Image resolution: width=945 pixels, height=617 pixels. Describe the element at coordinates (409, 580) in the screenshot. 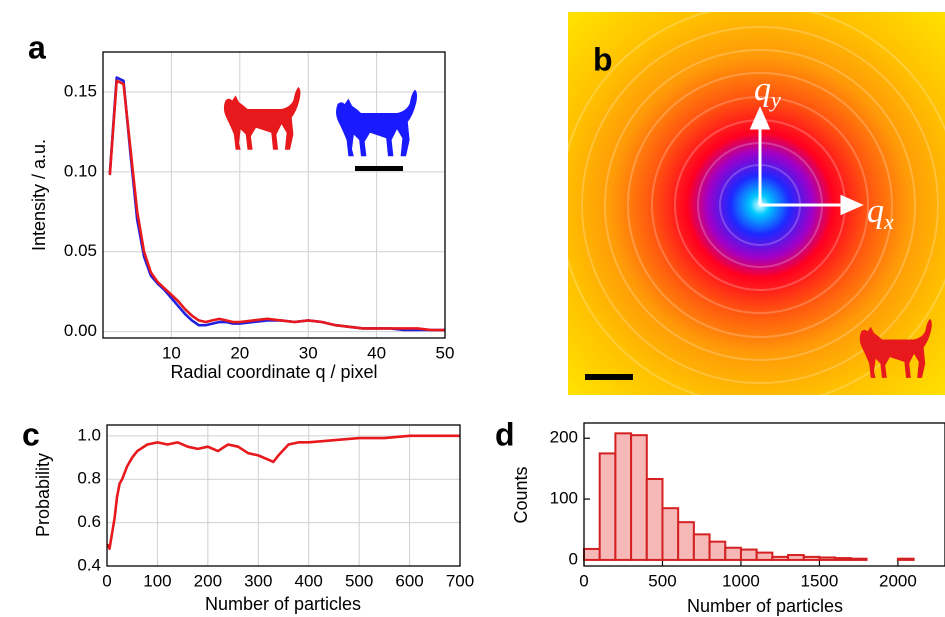

I see `x-tick-label: 600` at that location.